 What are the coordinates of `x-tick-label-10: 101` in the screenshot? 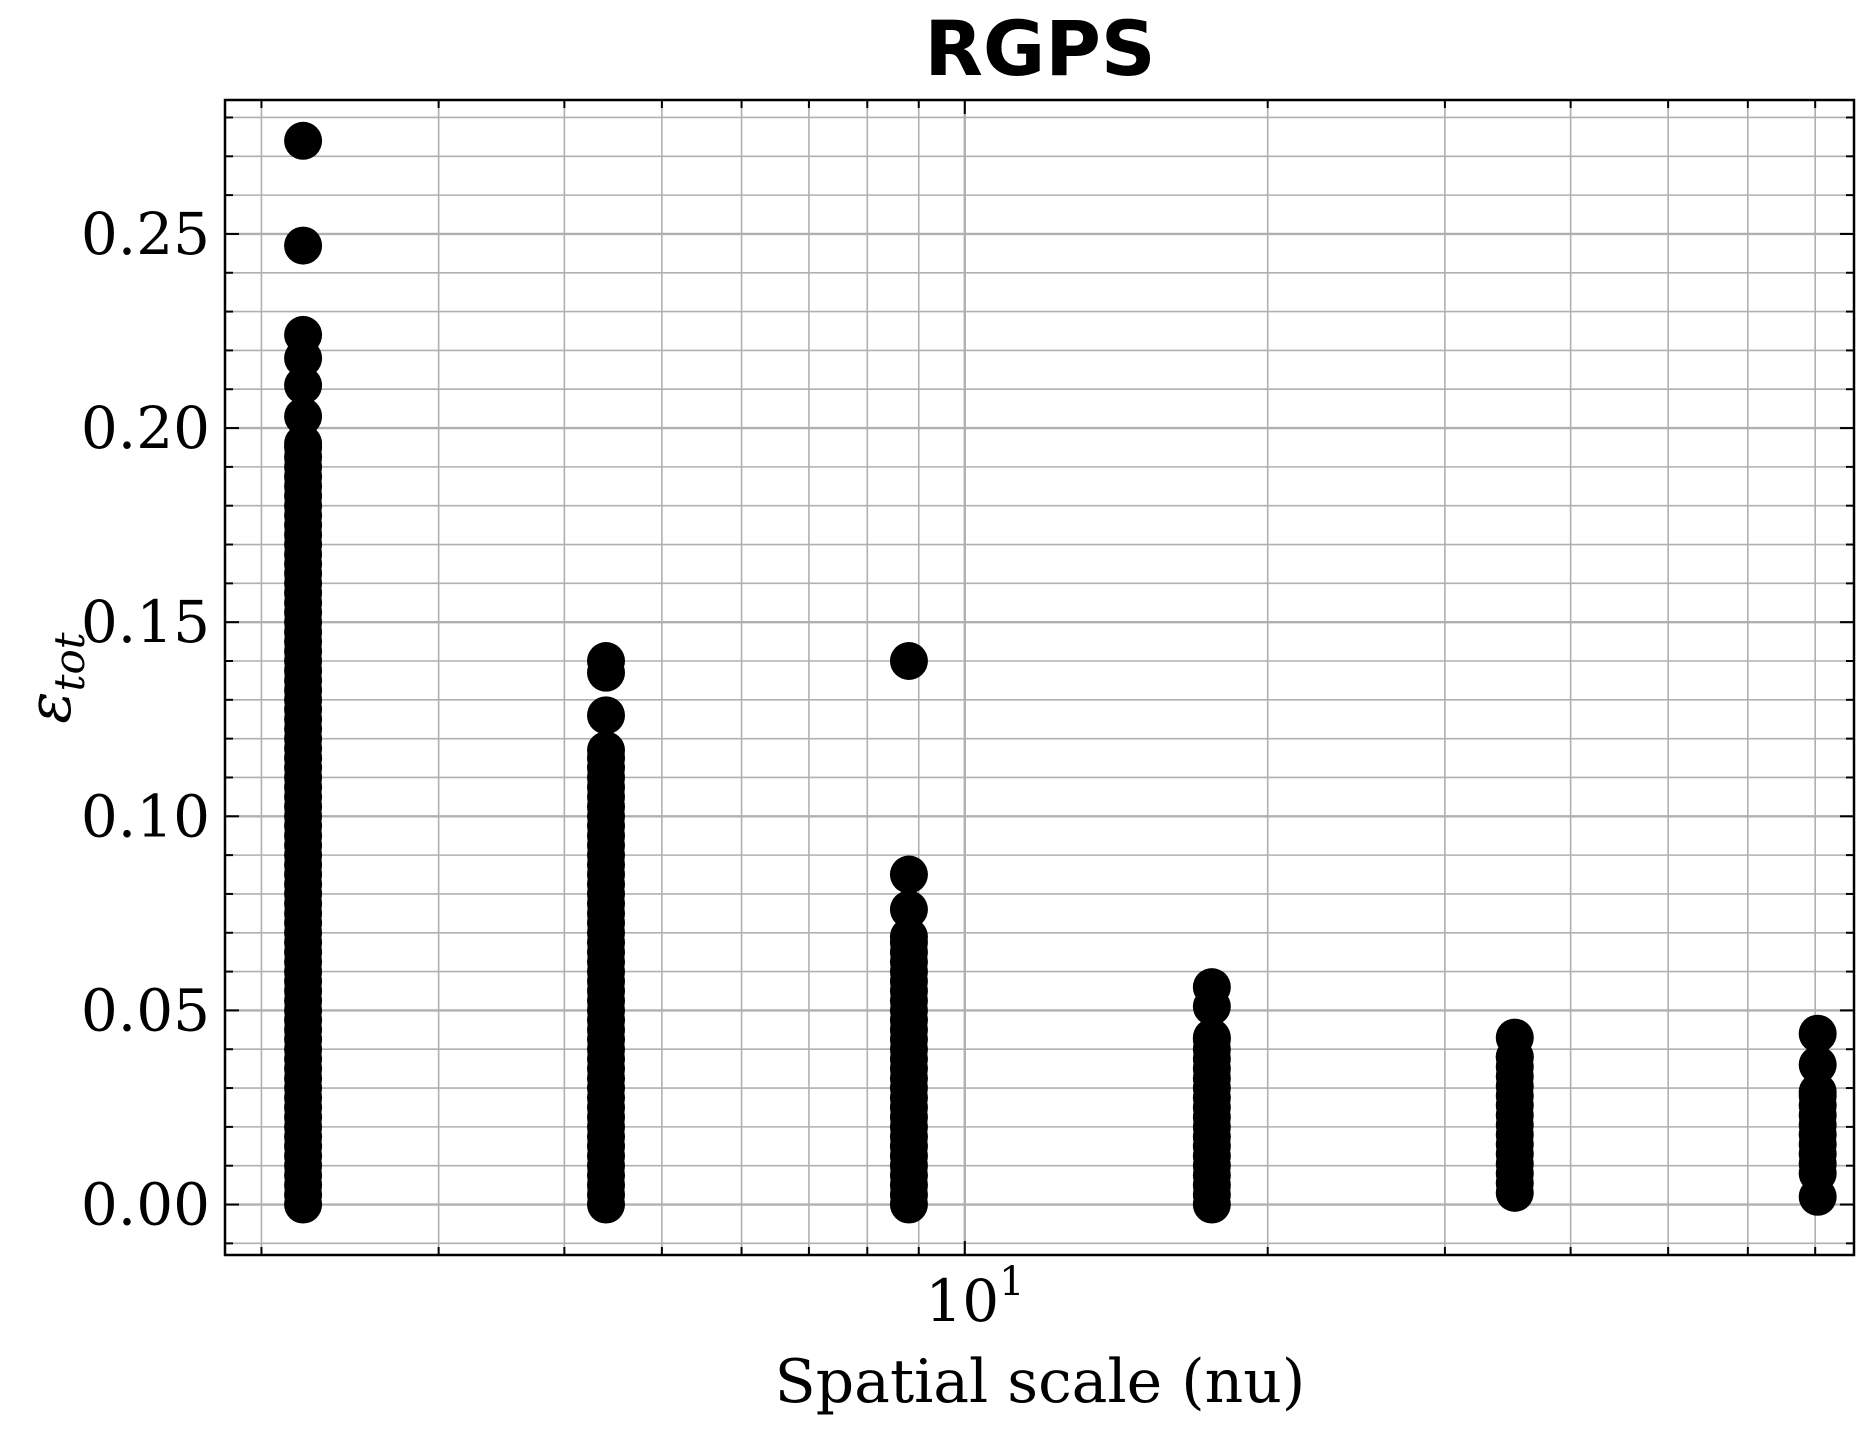 It's located at (974, 1297).